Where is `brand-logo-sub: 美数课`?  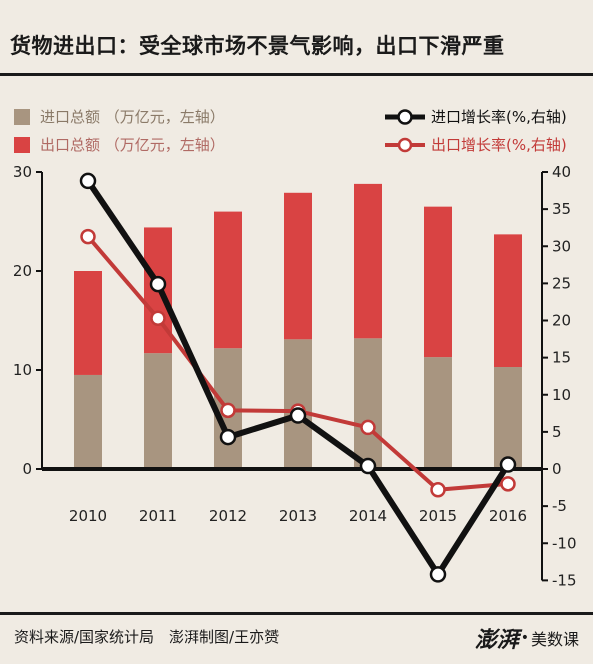 brand-logo-sub: 美数课 is located at coordinates (554, 639).